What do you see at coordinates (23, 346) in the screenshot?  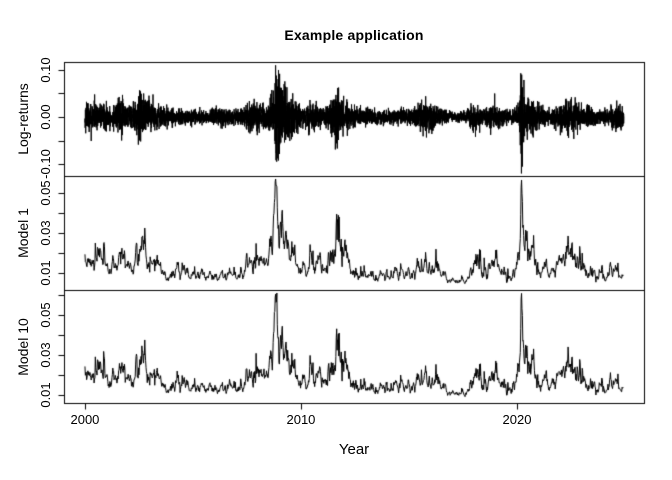 I see `y-axis-label-model-10: Model 10` at bounding box center [23, 346].